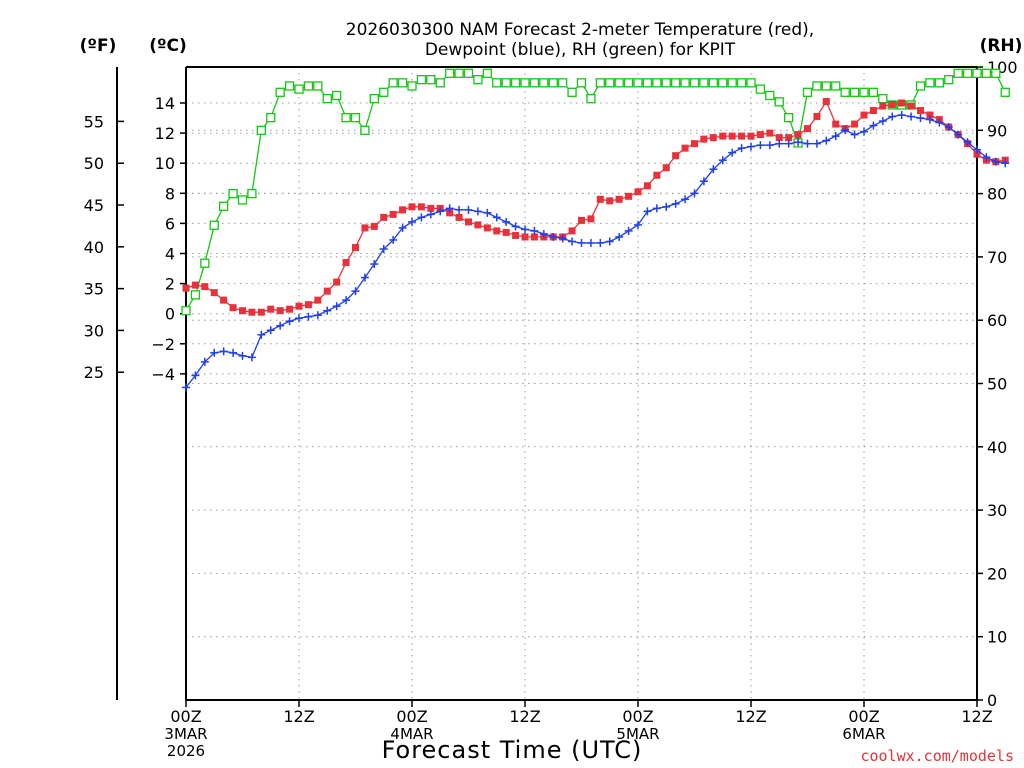 This screenshot has width=1024, height=768. What do you see at coordinates (170, 223) in the screenshot?
I see `celsius-tick-label: 6` at bounding box center [170, 223].